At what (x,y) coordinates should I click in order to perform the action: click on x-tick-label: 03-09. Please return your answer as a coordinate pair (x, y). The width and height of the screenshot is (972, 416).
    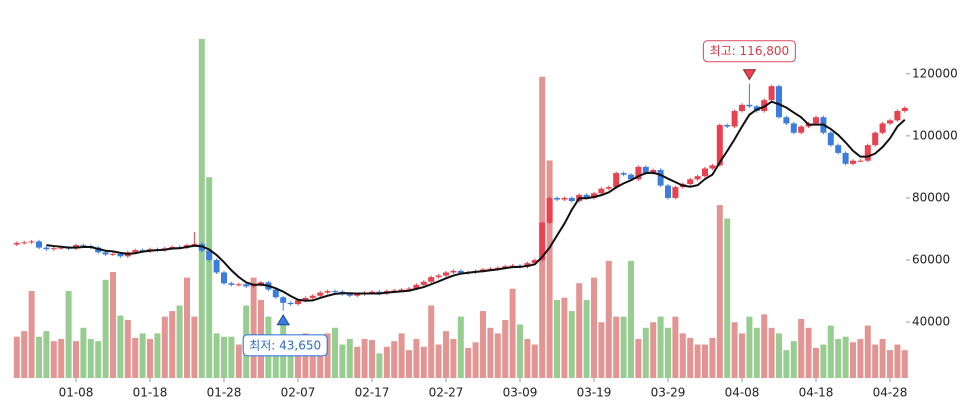
    Looking at the image, I should click on (520, 393).